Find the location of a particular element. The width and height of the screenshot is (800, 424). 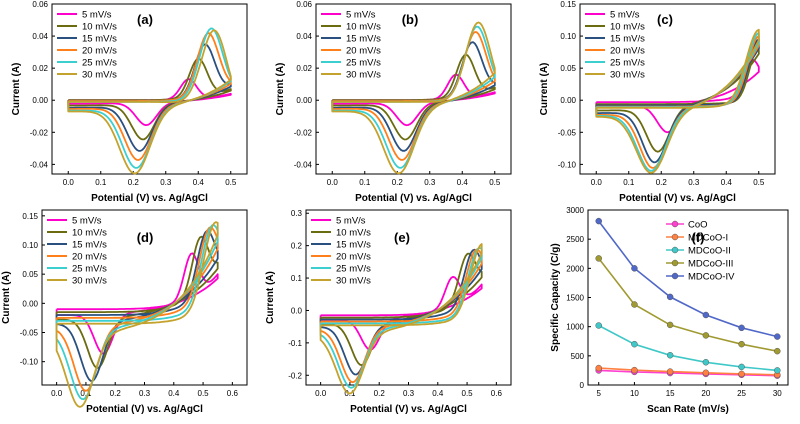

y-tick-label: 0.2 is located at coordinates (297, 246).